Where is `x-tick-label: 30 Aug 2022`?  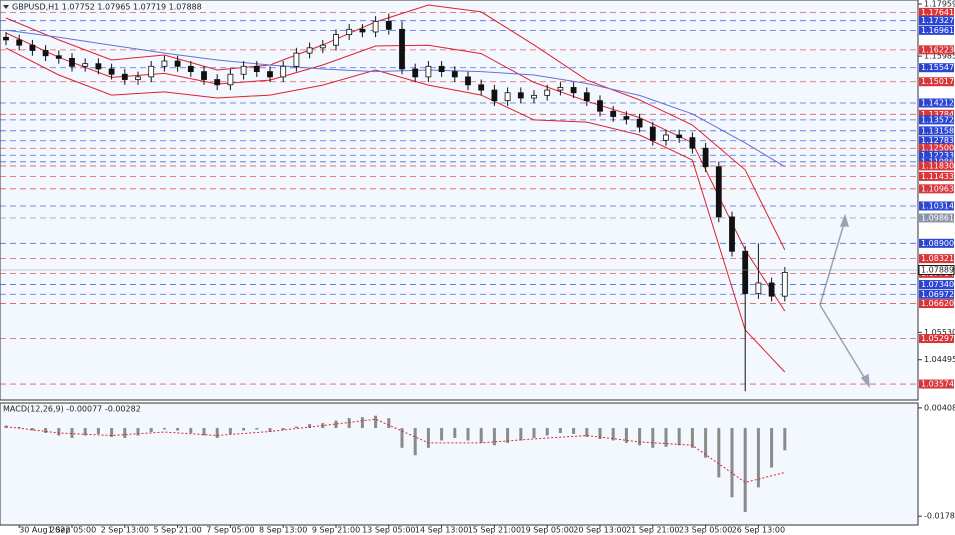
x-tick-label: 30 Aug 2022 is located at coordinates (44, 530).